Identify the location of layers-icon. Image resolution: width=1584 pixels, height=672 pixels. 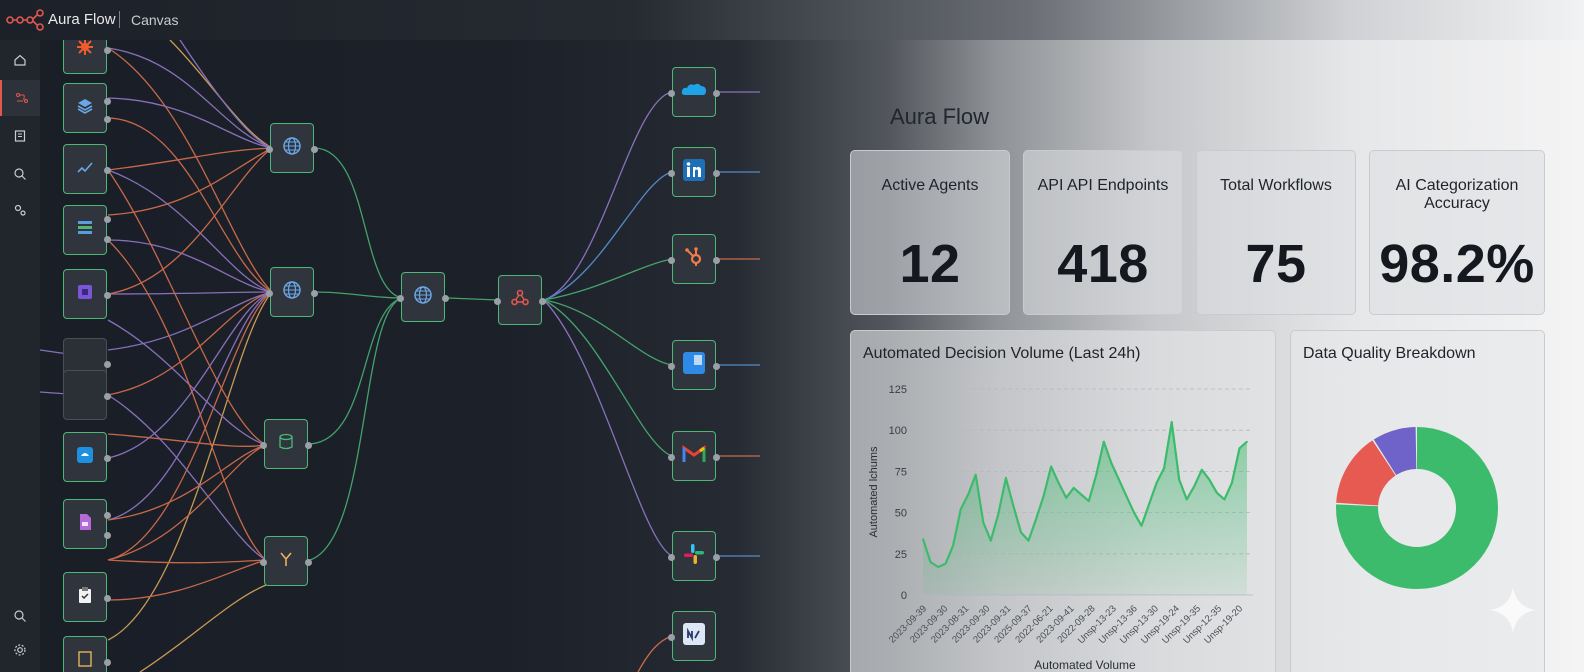
(85, 108).